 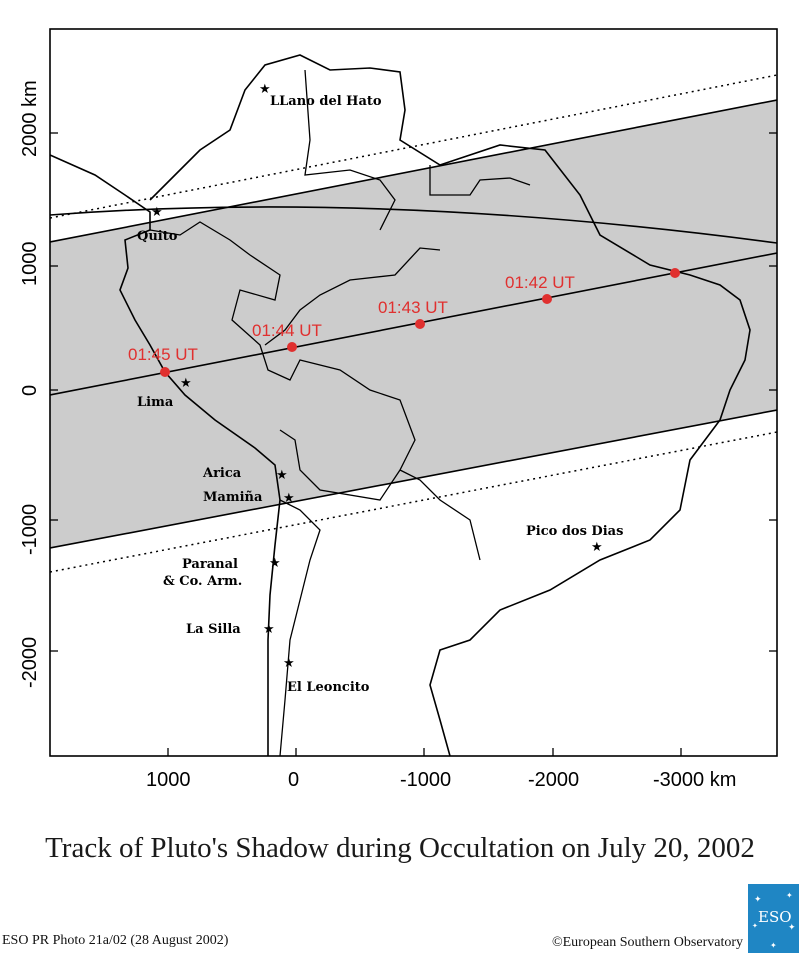 I want to click on y-tick-0: 0, so click(x=30, y=390).